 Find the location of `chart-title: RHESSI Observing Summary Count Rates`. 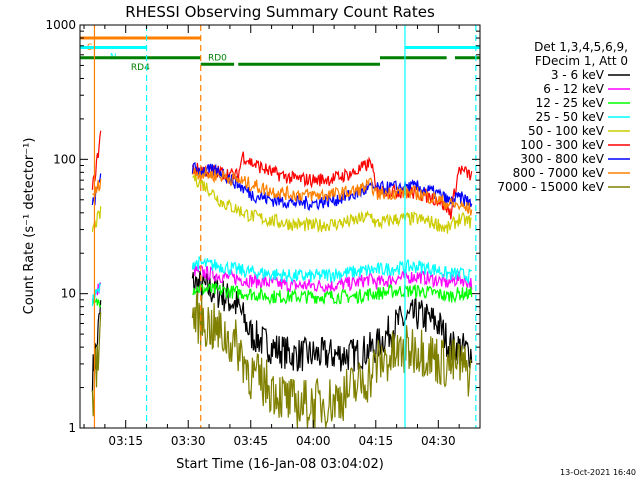

chart-title: RHESSI Observing Summary Count Rates is located at coordinates (280, 12).